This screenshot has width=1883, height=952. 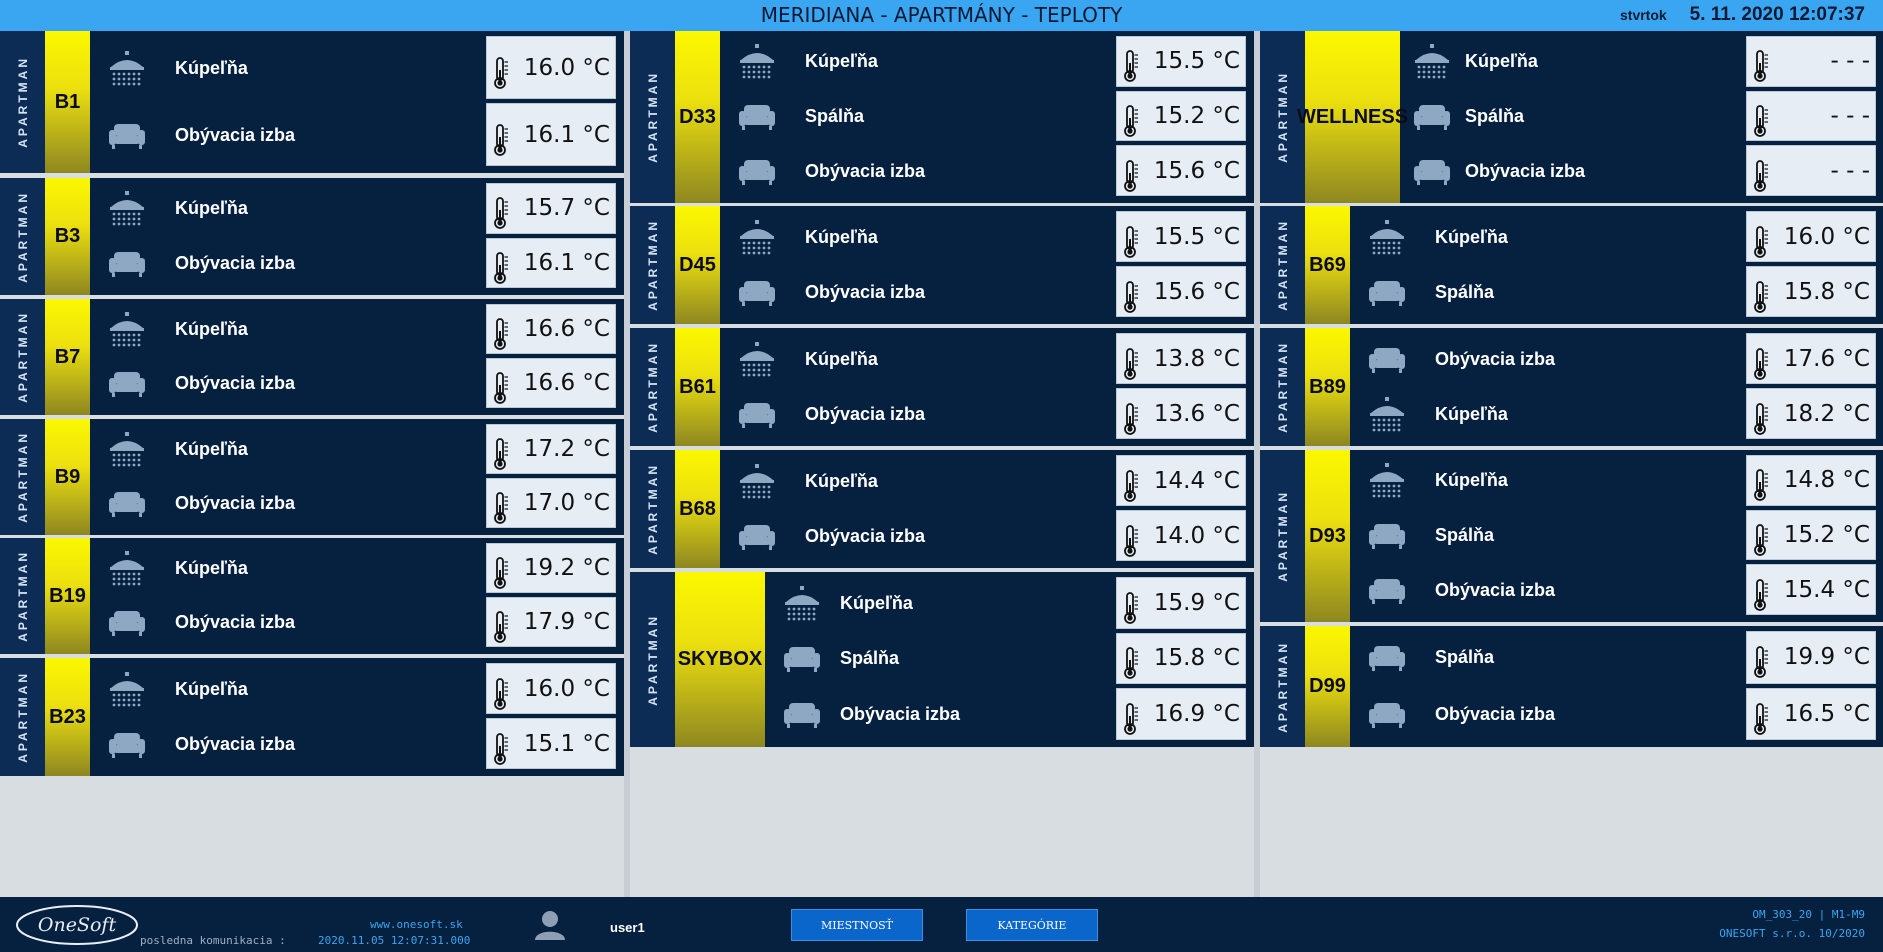 I want to click on room-row: Obývacia izba 17.6 °C, so click(x=1571, y=359).